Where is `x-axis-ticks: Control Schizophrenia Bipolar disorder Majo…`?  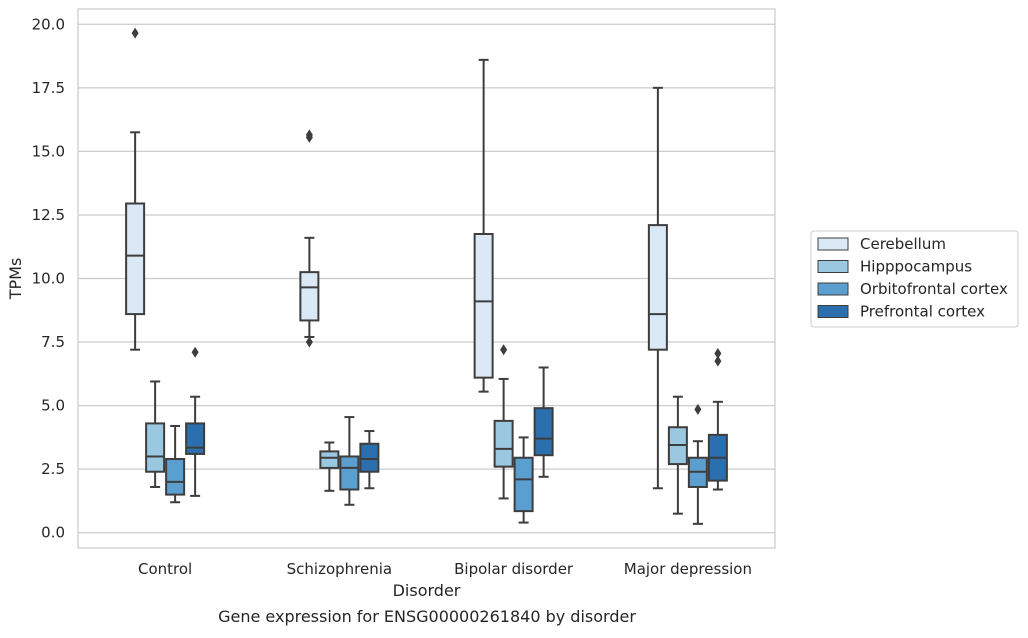
x-axis-ticks: Control Schizophrenia Bipolar disorder Majo… is located at coordinates (445, 569).